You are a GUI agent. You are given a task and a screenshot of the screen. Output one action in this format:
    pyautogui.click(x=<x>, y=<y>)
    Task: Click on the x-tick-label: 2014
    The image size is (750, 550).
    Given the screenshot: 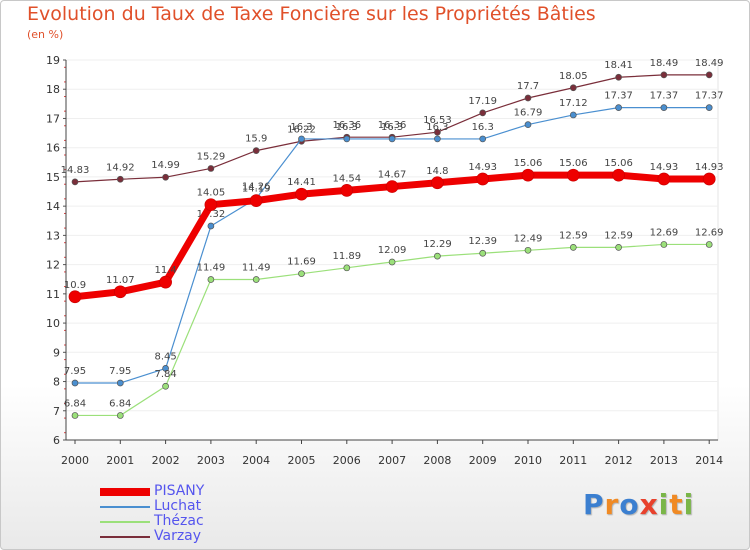 What is the action you would take?
    pyautogui.click(x=709, y=460)
    